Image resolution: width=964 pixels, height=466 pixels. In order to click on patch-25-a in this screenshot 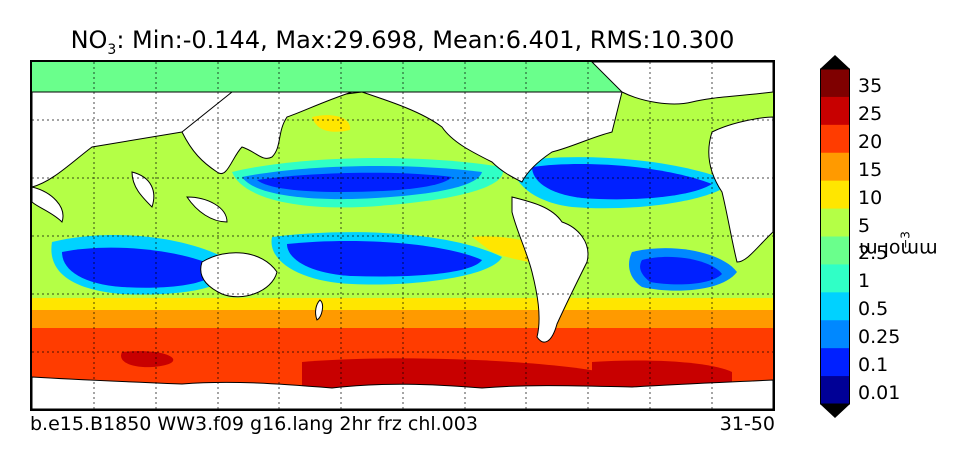, I will do `click(147, 359)`.